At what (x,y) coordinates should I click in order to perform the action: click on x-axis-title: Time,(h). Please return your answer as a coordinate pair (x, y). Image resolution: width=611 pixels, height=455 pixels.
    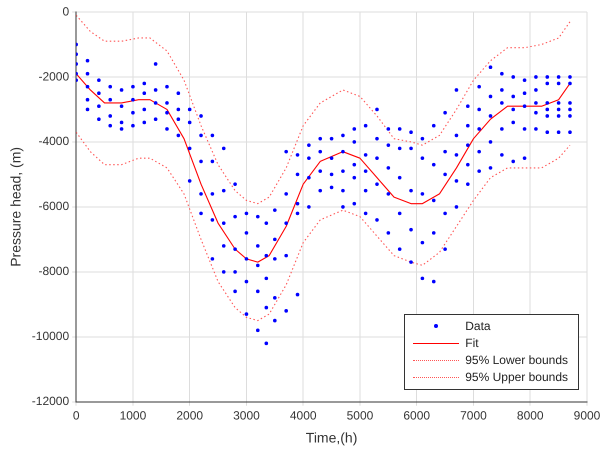
    Looking at the image, I should click on (332, 437).